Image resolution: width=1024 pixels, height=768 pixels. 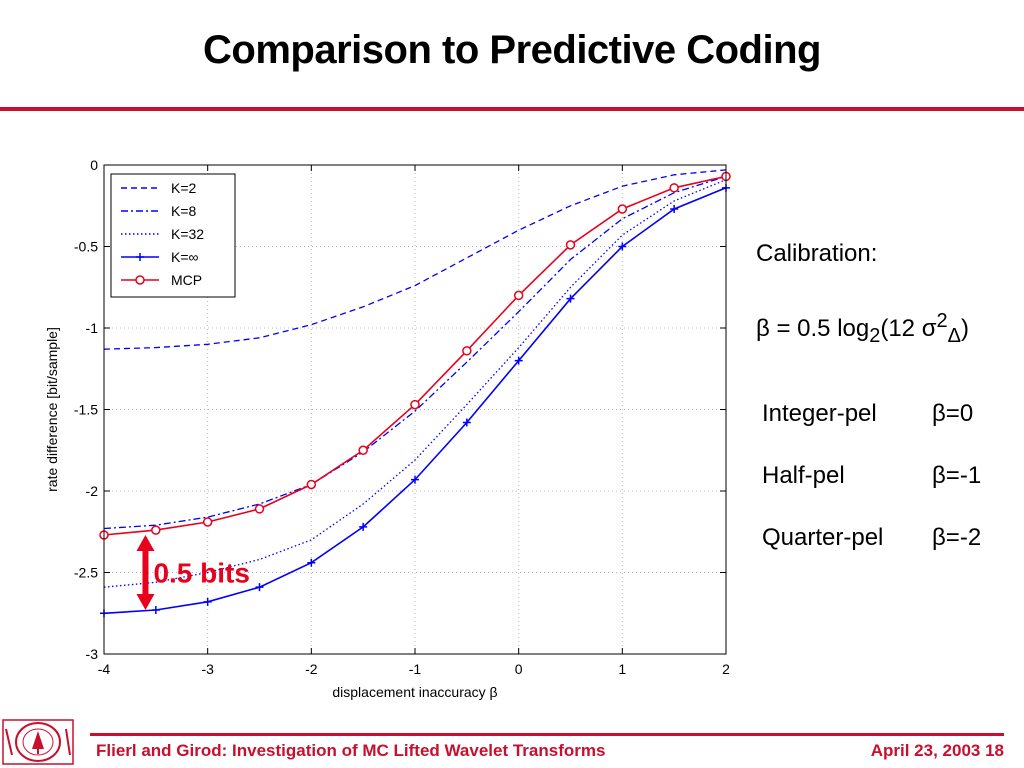 I want to click on annotation-label: 0.5 bits, so click(x=201, y=573).